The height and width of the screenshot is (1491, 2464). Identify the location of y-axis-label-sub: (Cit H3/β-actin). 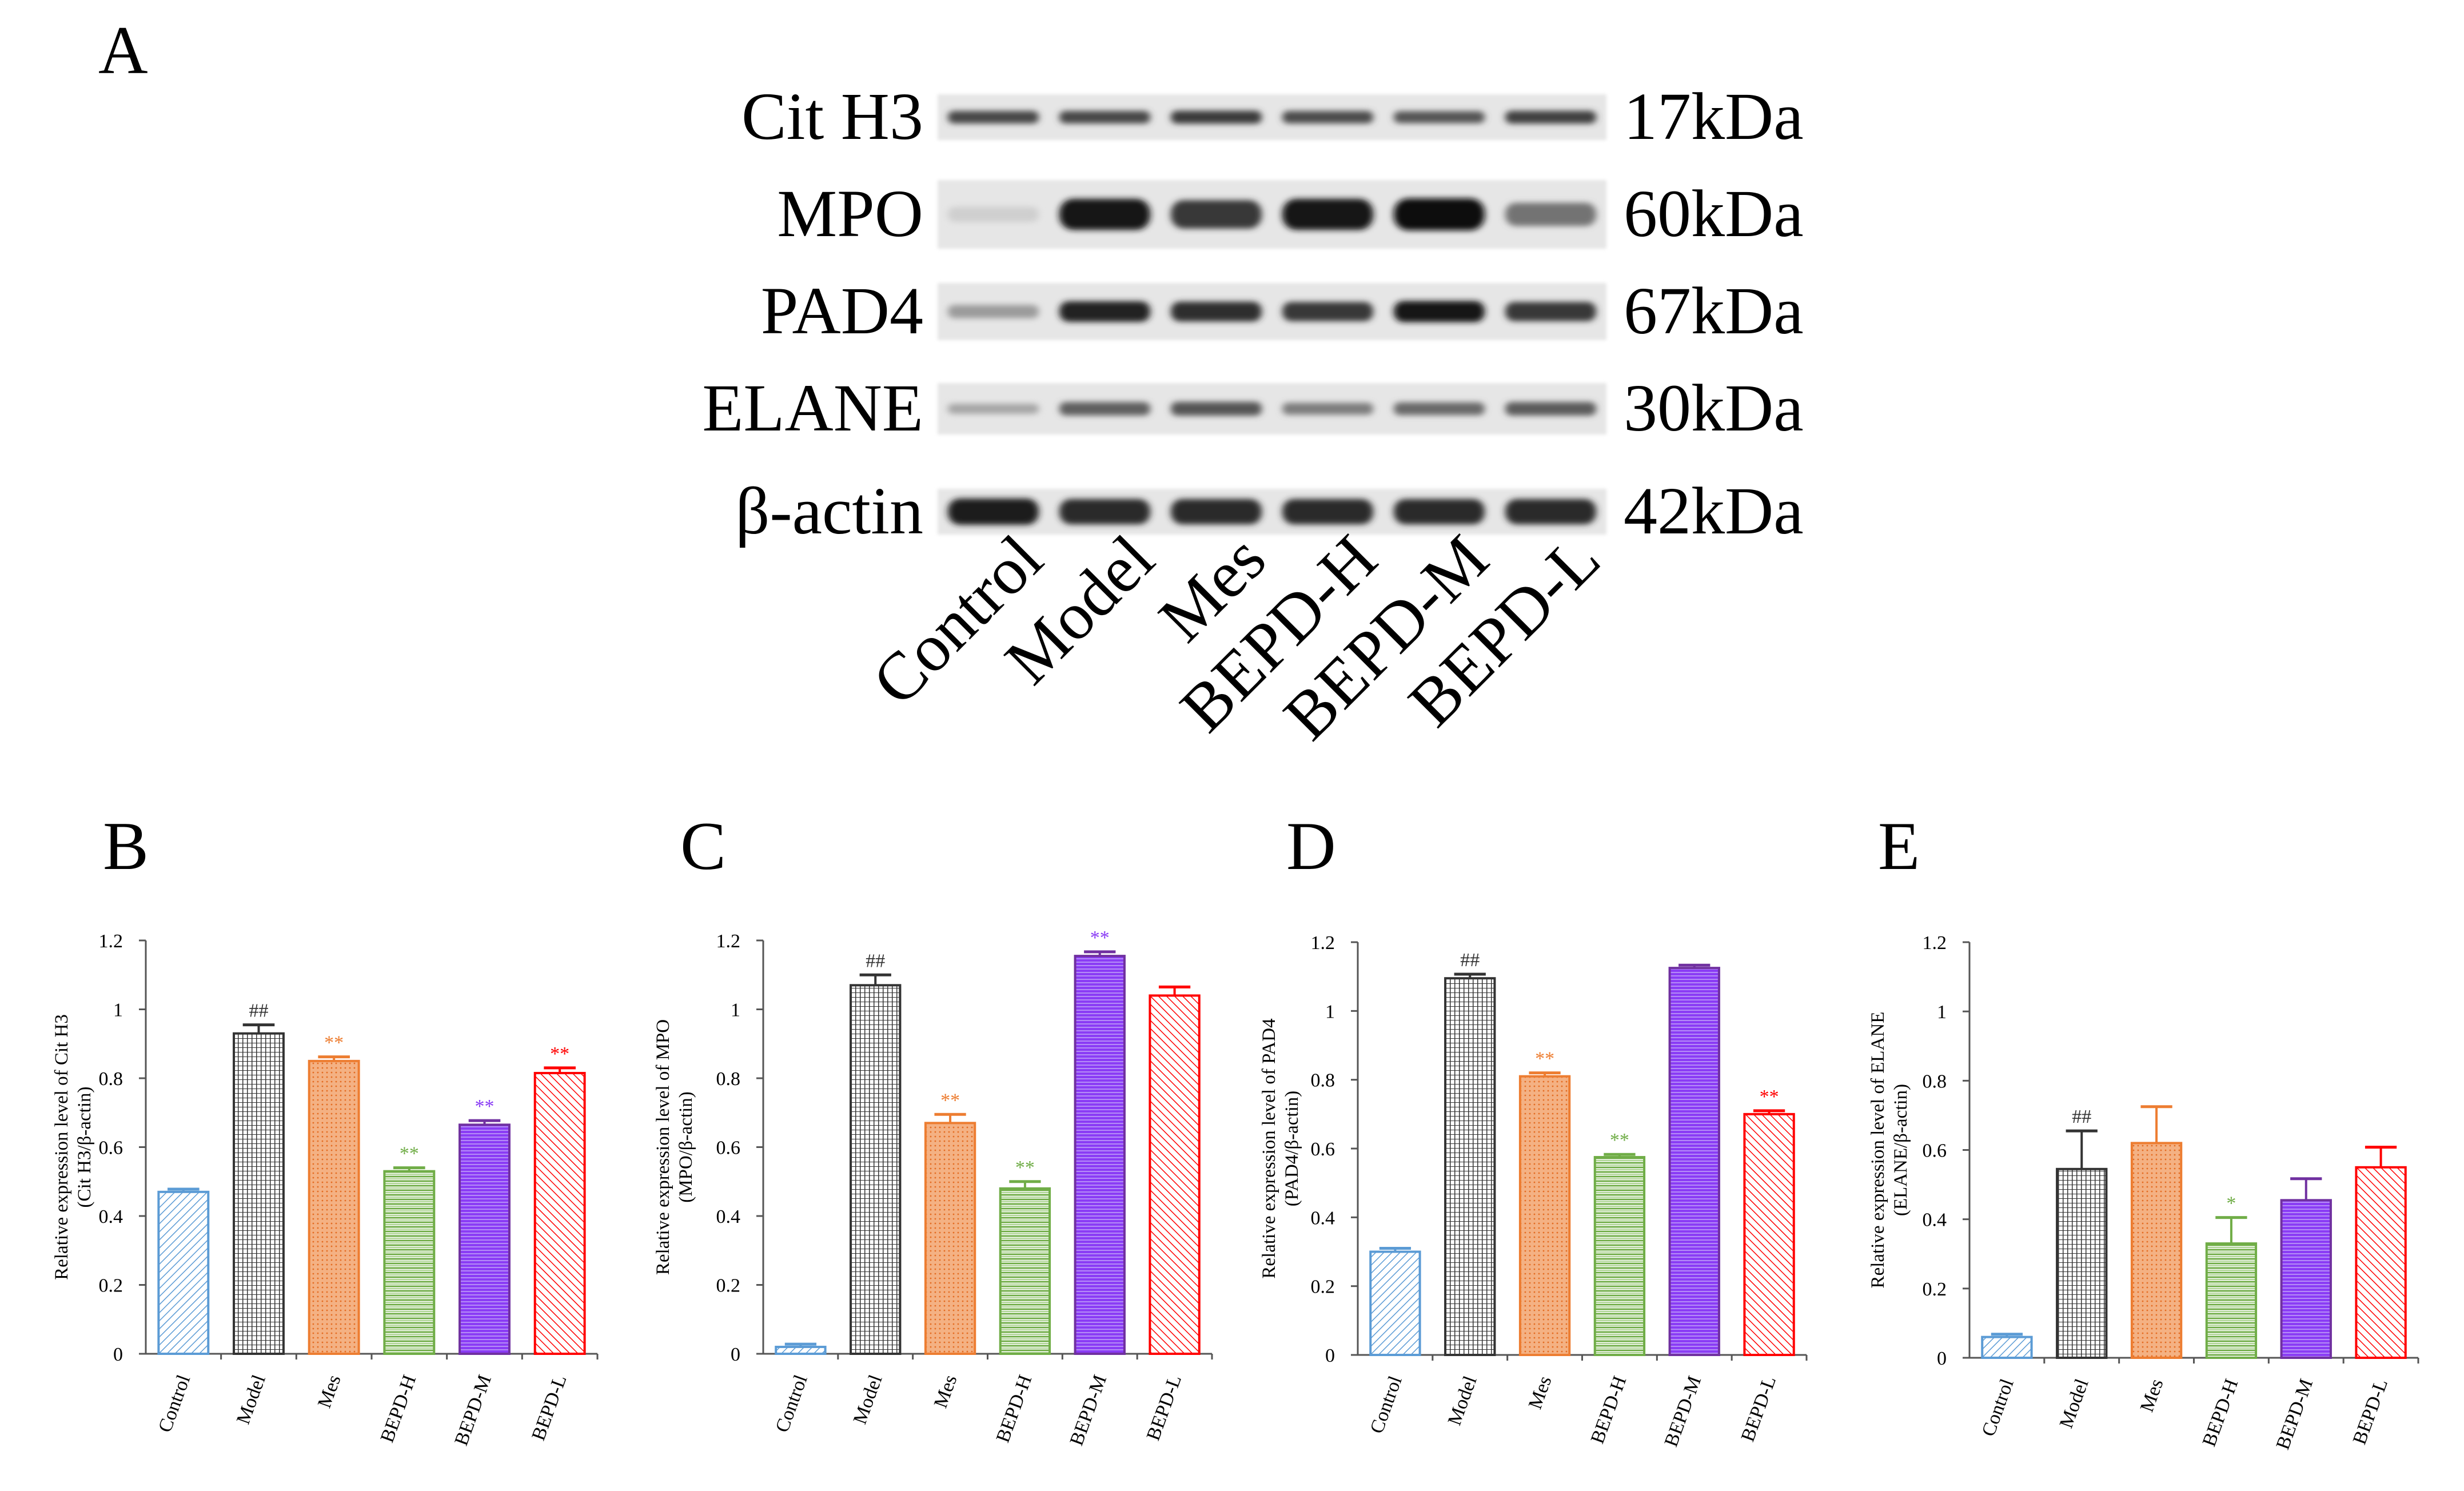
(85, 1147).